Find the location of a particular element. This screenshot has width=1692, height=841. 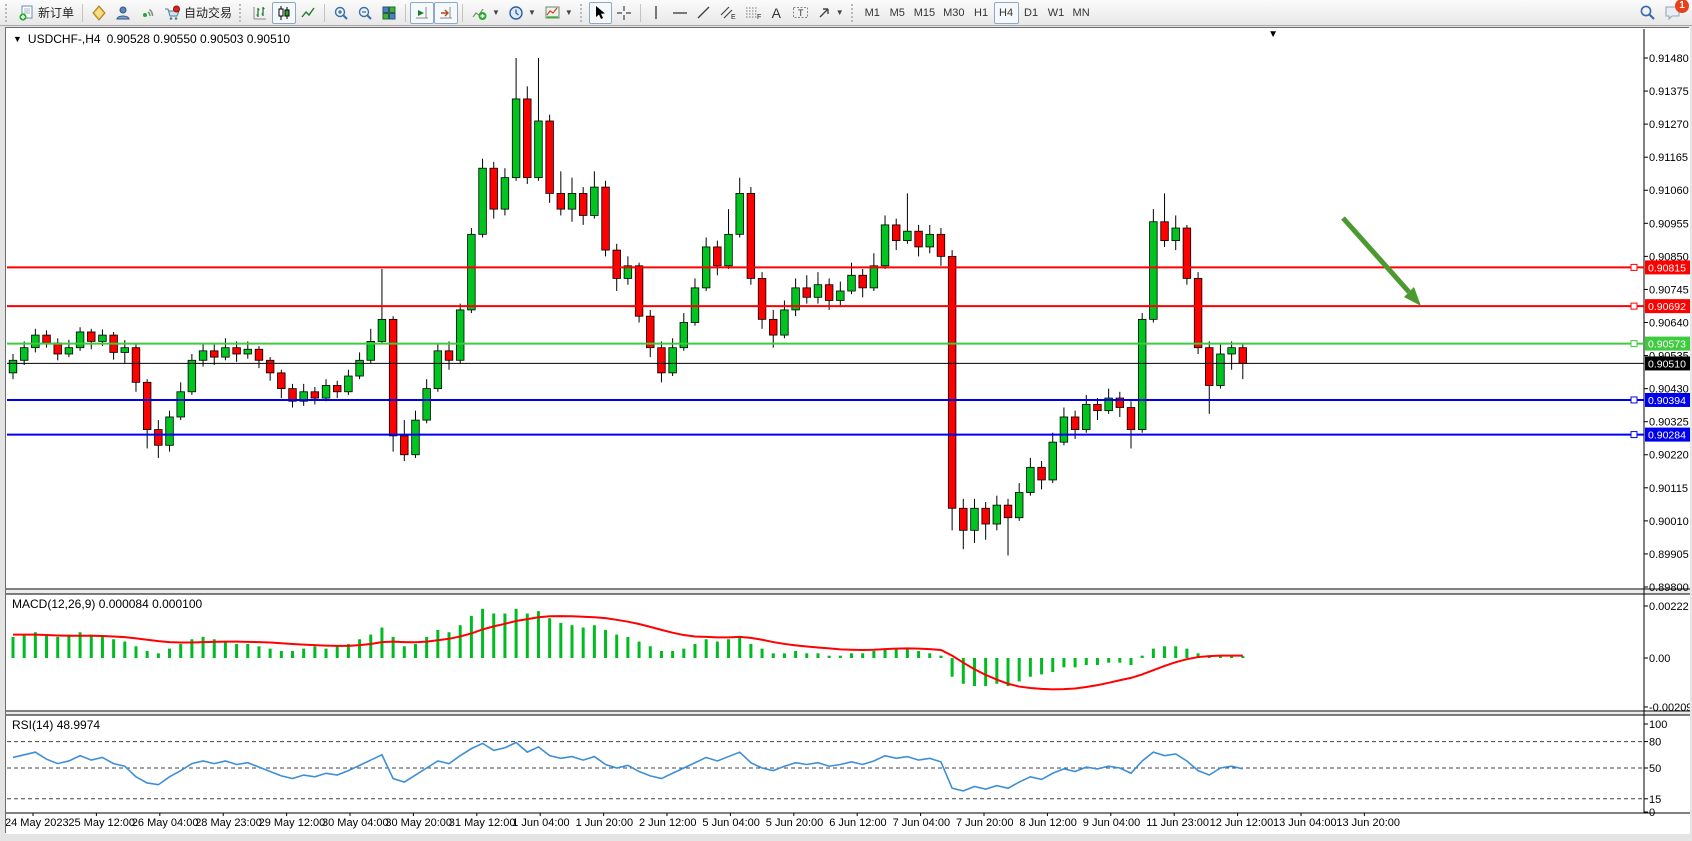

timeframe-button-W1: W1 is located at coordinates (1056, 12).